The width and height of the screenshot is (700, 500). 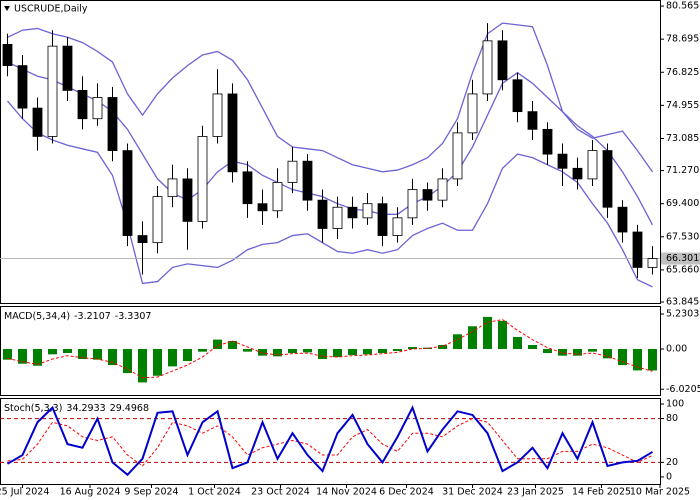 I want to click on macd-header: MACD(5,34,4) -3.2107 -3.3307, so click(x=77, y=316).